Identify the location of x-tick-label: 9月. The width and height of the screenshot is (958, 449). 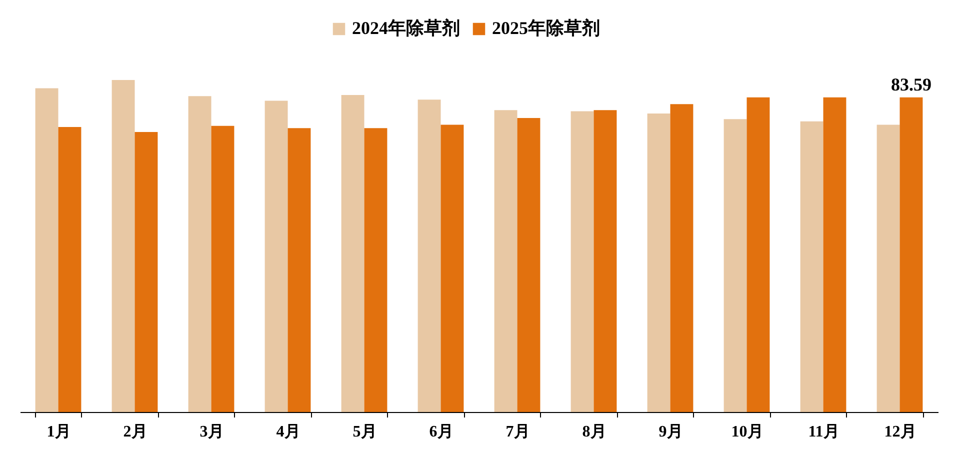
(670, 432).